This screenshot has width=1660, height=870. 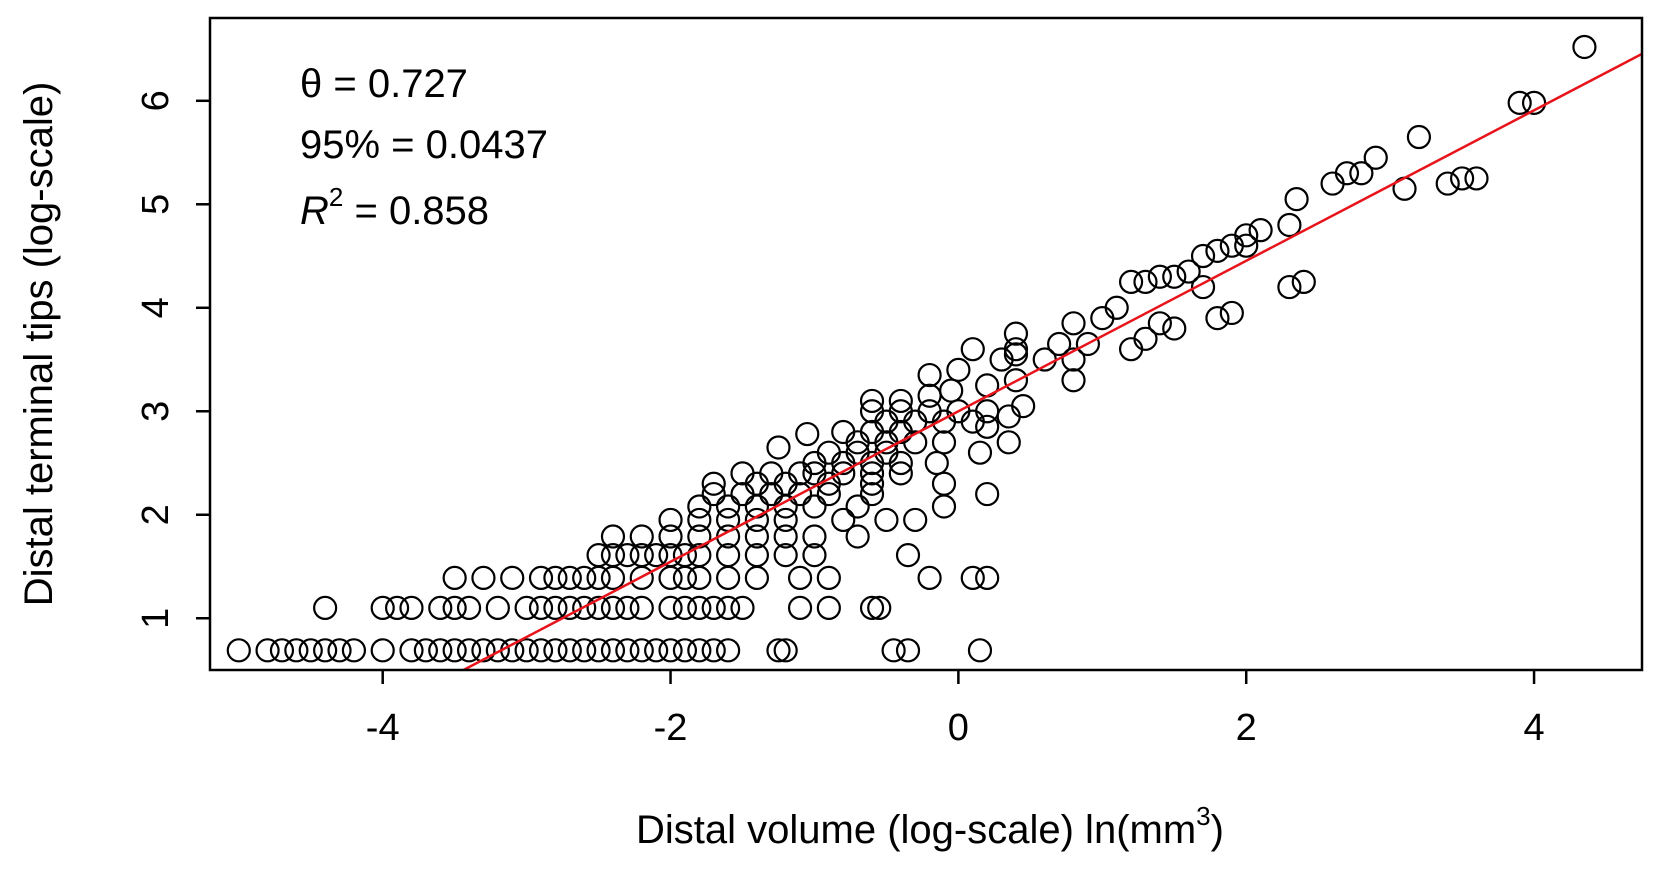 I want to click on y-tick-label: 3, so click(x=156, y=411).